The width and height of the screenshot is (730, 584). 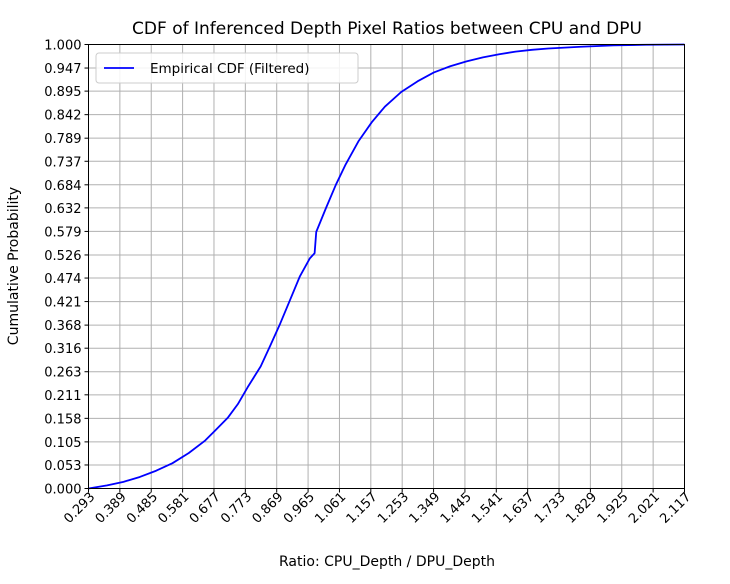 What do you see at coordinates (62, 209) in the screenshot?
I see `y-tick-label: 0.632` at bounding box center [62, 209].